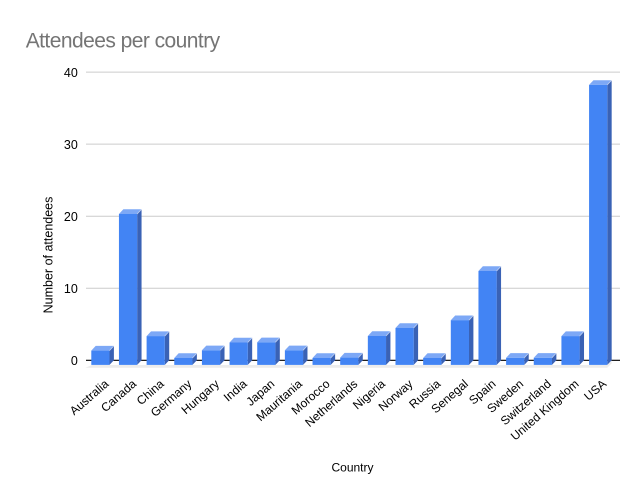  What do you see at coordinates (123, 41) in the screenshot?
I see `svg-text: Attendees per country` at bounding box center [123, 41].